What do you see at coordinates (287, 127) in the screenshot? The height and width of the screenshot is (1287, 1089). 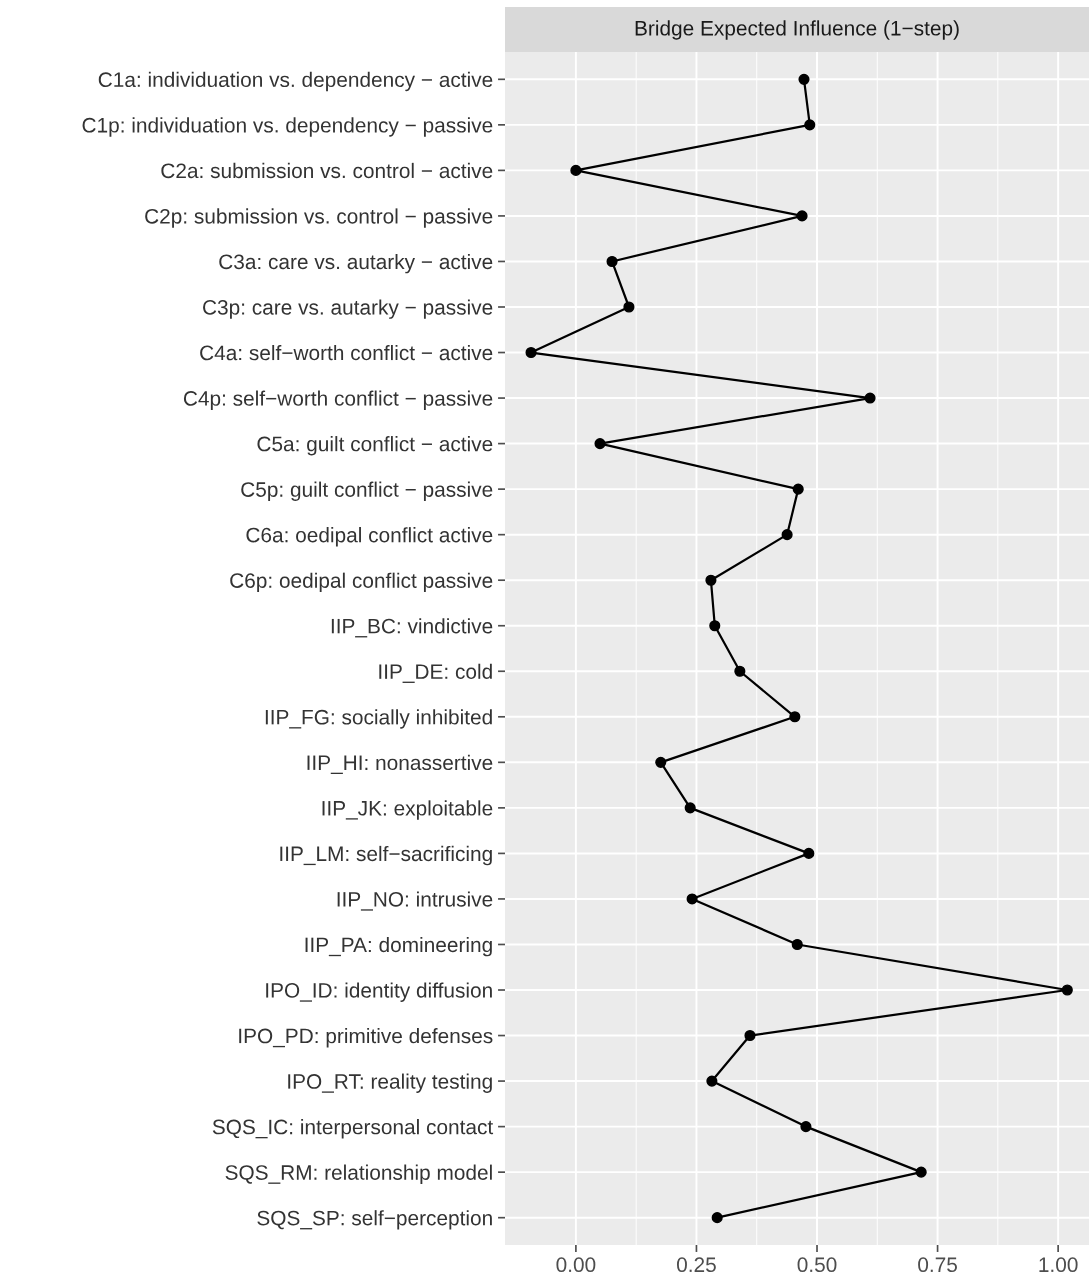 I see `y-tick-label: C1p: individuation vs. dependency − passive` at bounding box center [287, 127].